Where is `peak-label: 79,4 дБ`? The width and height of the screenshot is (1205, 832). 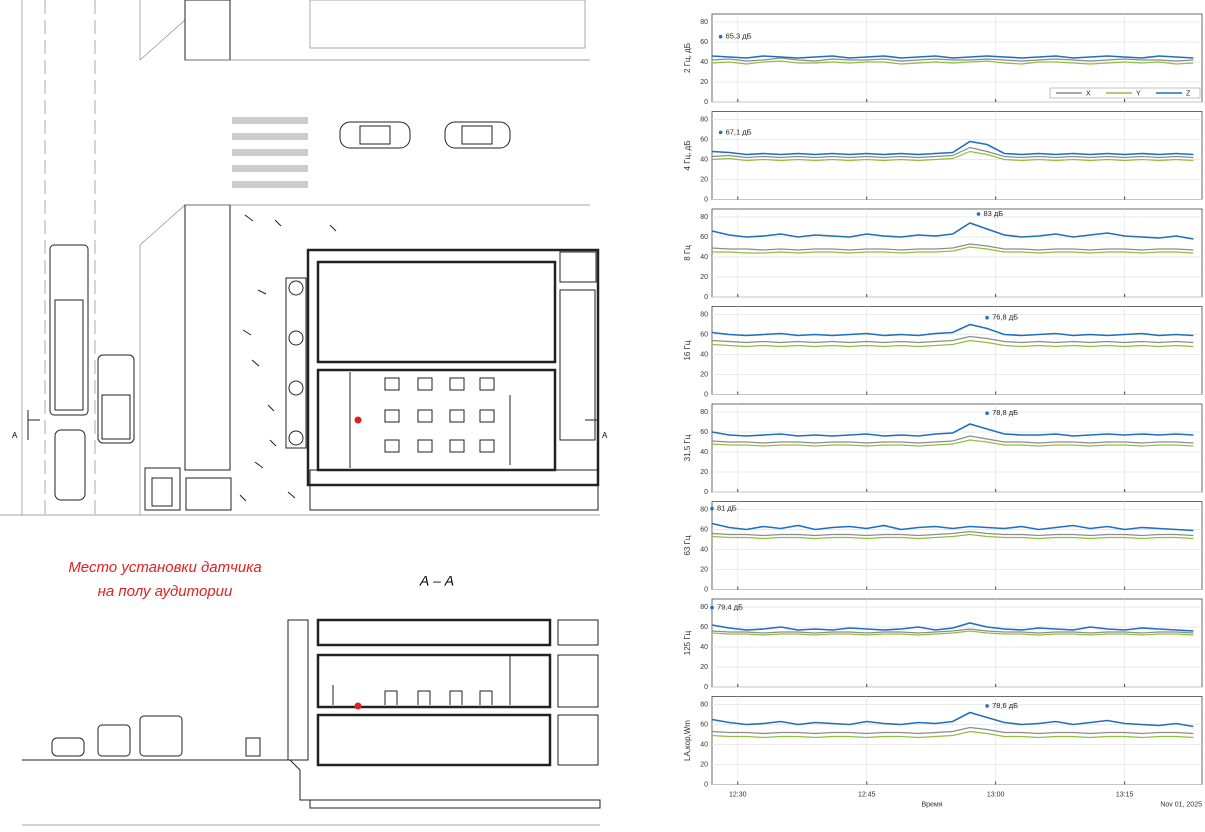 peak-label: 79,4 дБ is located at coordinates (730, 607).